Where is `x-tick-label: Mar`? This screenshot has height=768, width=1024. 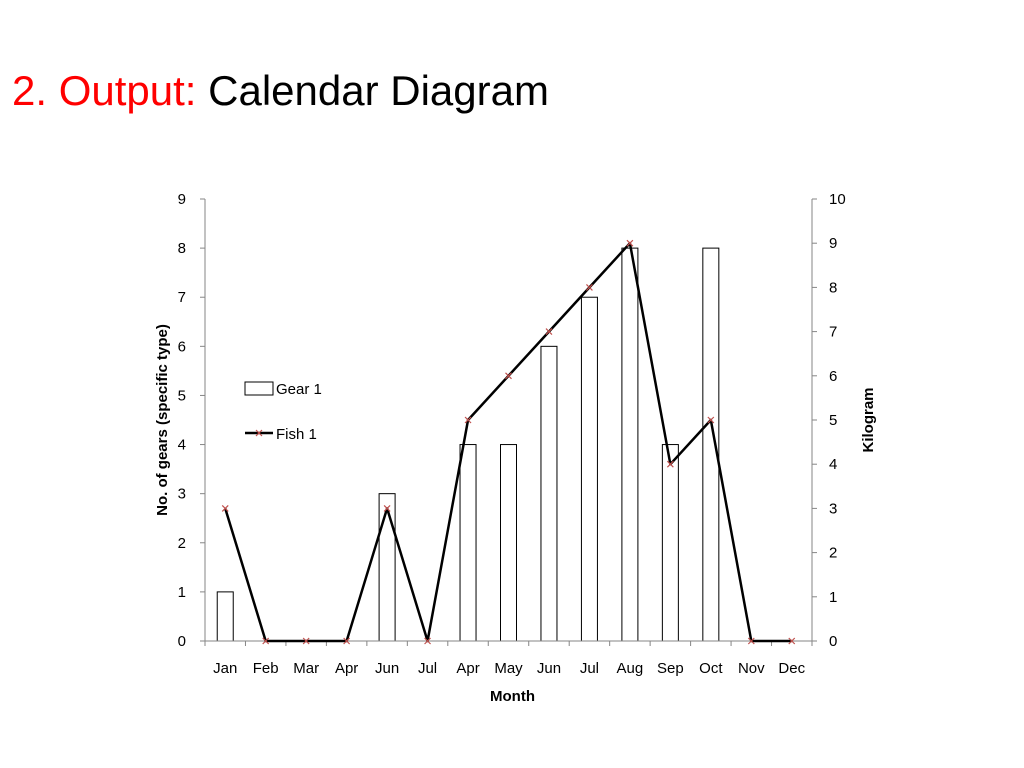
x-tick-label: Mar is located at coordinates (306, 668).